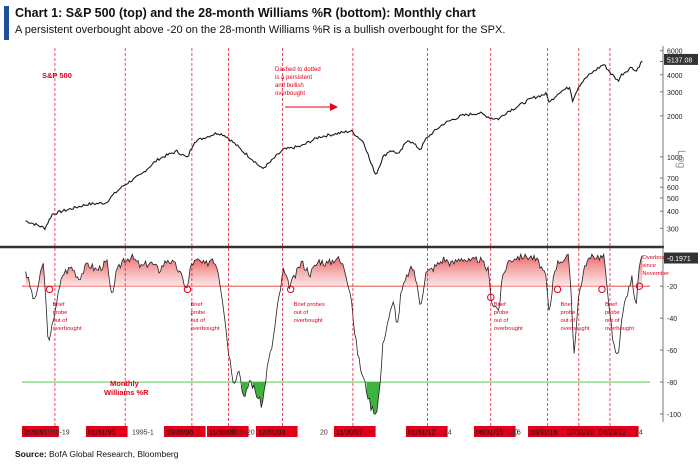  Describe the element at coordinates (675, 76) in the screenshot. I see `upper-ytick-label: 4000` at that location.